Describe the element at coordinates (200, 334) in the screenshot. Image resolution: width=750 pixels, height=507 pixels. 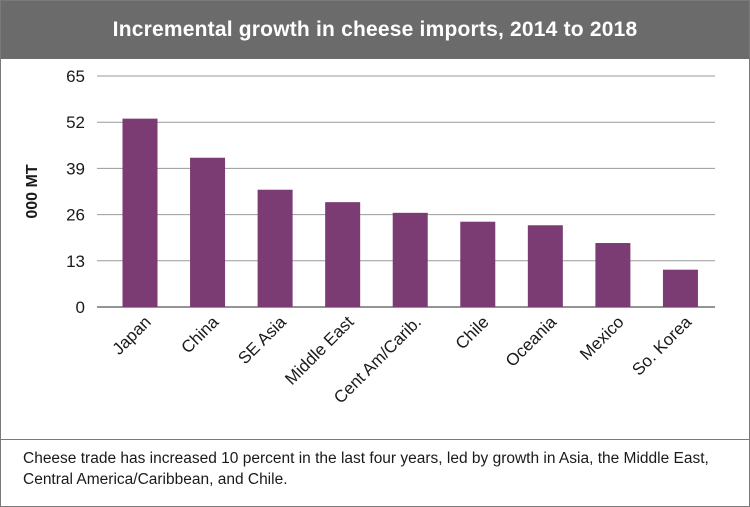
I see `x-tick-label: China` at that location.